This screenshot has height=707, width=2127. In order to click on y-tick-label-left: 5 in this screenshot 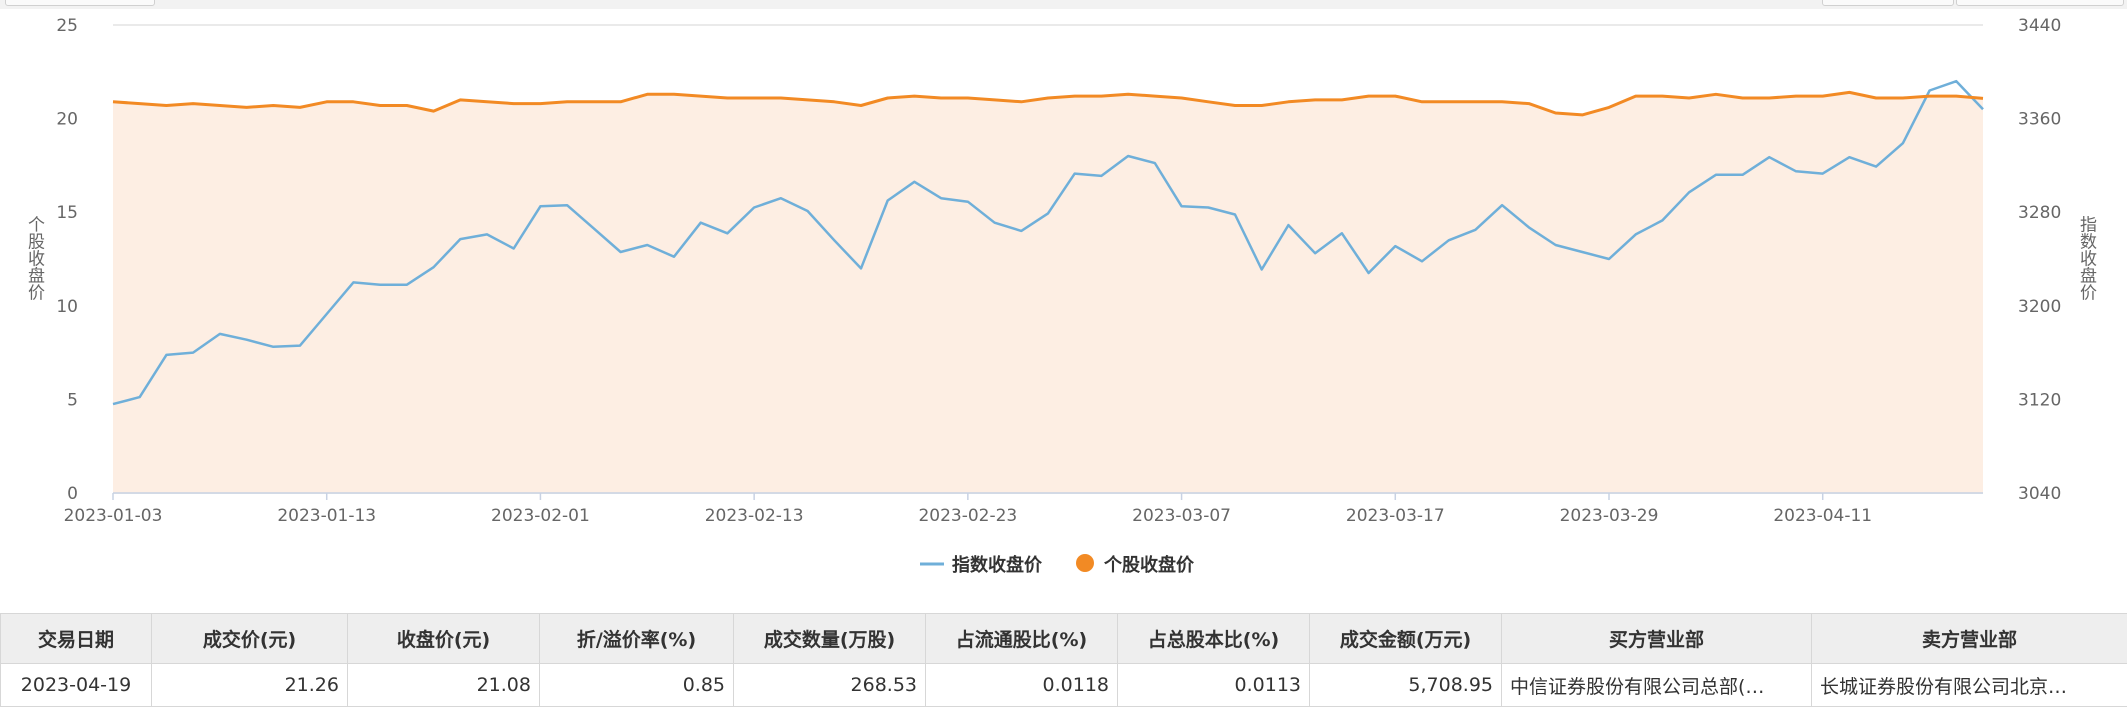, I will do `click(72, 400)`.